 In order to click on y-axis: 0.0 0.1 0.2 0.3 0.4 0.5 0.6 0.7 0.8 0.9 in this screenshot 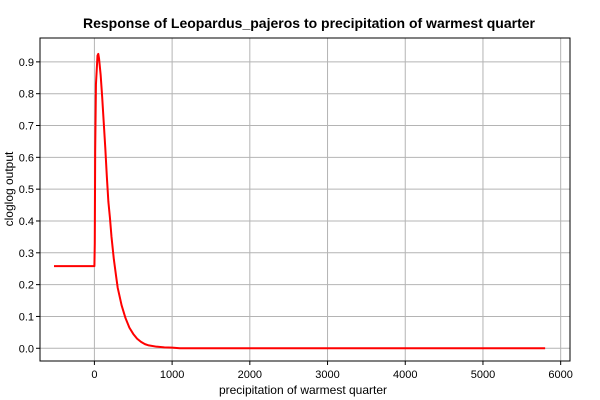, I will do `click(29, 206)`.